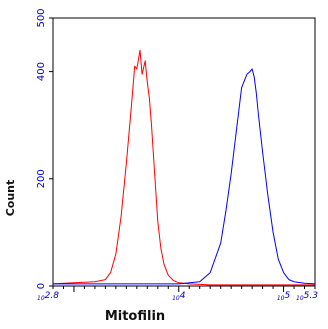  I want to click on y-tick-label: 500, so click(41, 17).